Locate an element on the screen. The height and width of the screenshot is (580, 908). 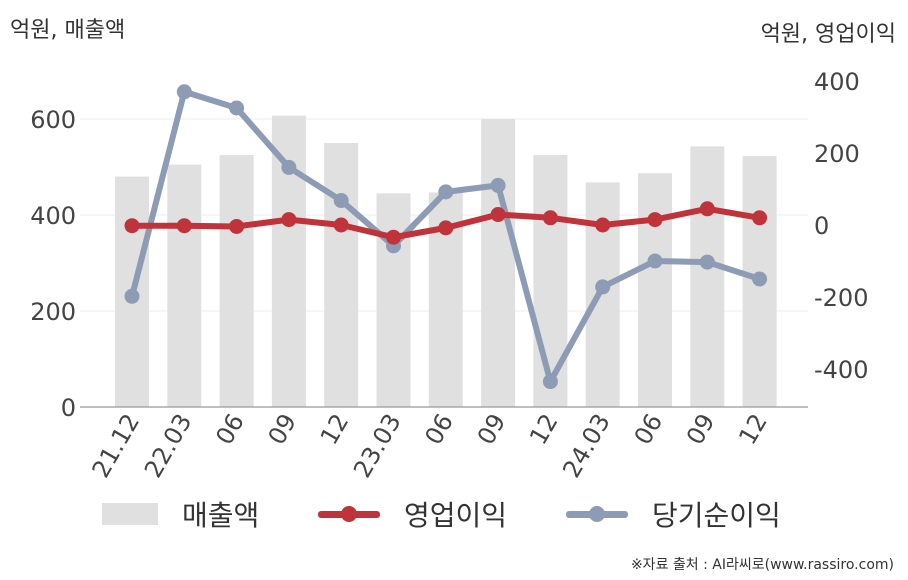
left-axis-unit-label: 억원, 매출액 is located at coordinates (68, 30).